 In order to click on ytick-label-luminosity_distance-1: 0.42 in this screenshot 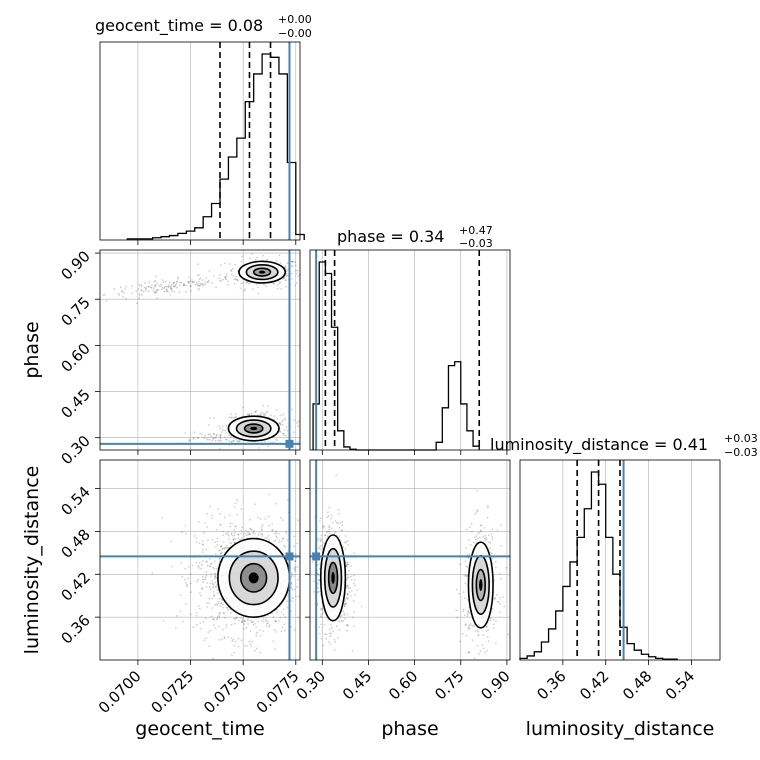, I will do `click(75, 586)`.